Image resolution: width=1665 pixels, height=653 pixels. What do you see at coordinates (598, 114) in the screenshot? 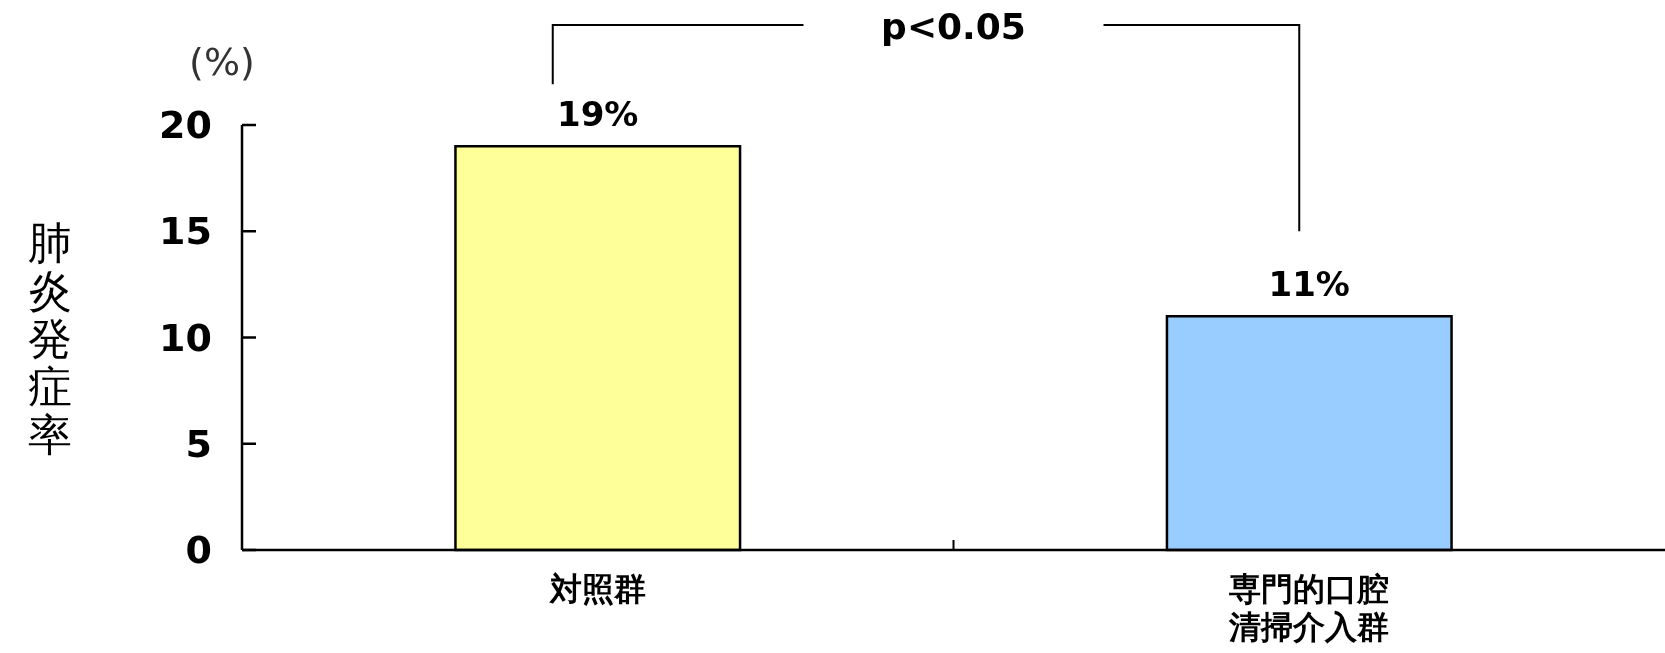
I see `data-label: 19%` at bounding box center [598, 114].